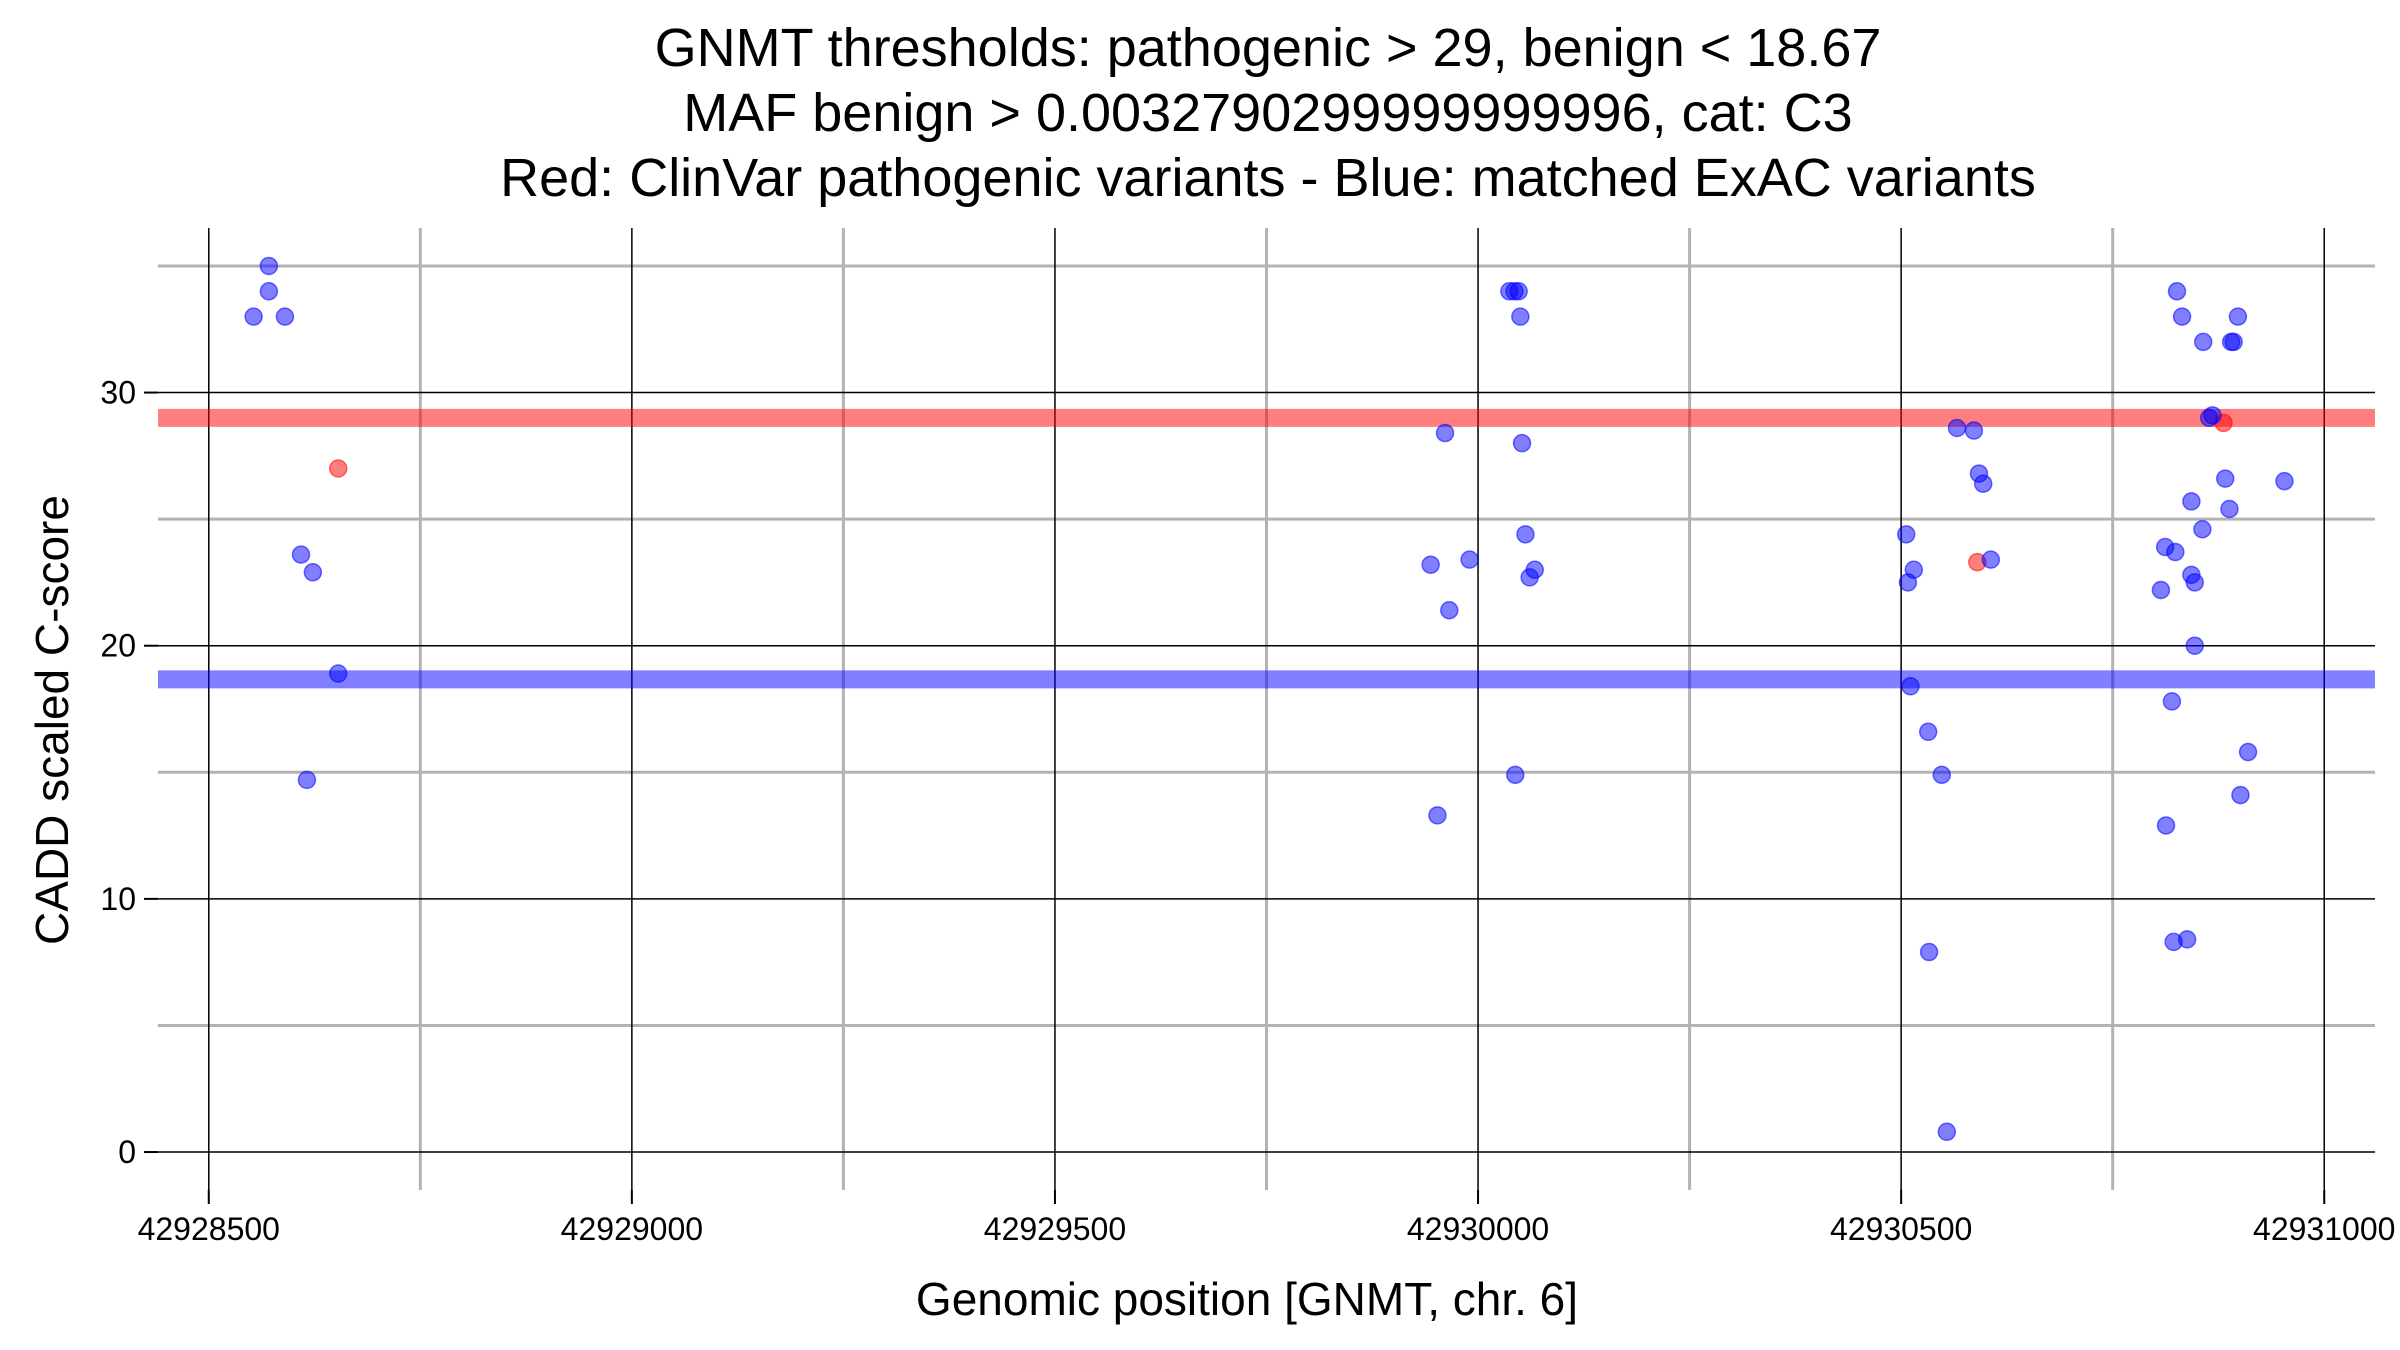 The width and height of the screenshot is (2400, 1350). What do you see at coordinates (127, 1152) in the screenshot?
I see `y-tick-label: 0` at bounding box center [127, 1152].